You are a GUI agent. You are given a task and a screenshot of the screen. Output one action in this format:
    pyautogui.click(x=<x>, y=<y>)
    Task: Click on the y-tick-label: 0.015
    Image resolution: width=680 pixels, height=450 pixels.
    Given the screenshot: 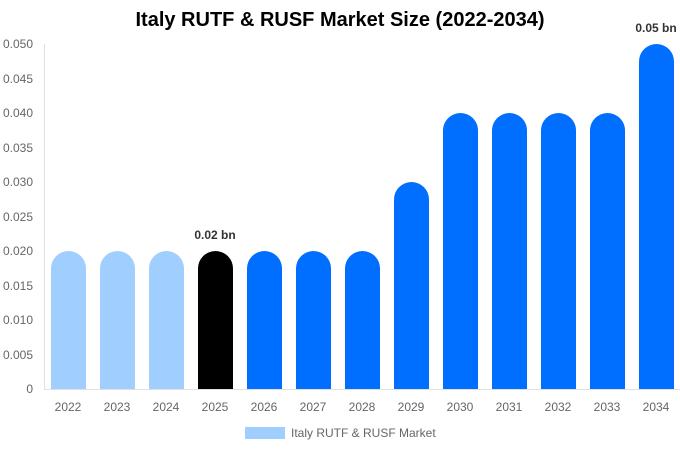 What is the action you would take?
    pyautogui.click(x=17, y=285)
    